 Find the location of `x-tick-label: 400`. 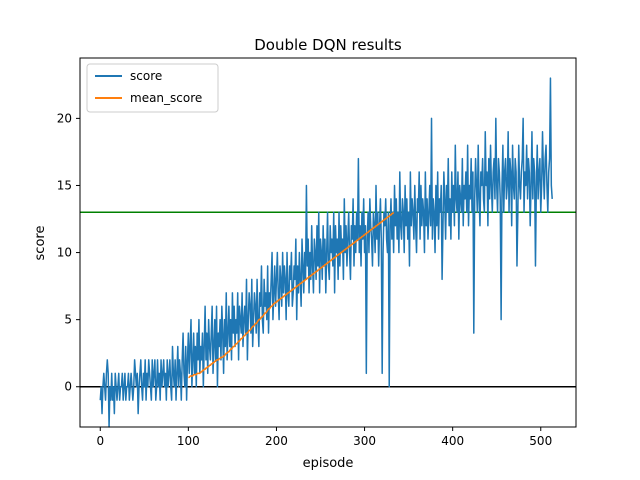

x-tick-label: 400 is located at coordinates (452, 441).